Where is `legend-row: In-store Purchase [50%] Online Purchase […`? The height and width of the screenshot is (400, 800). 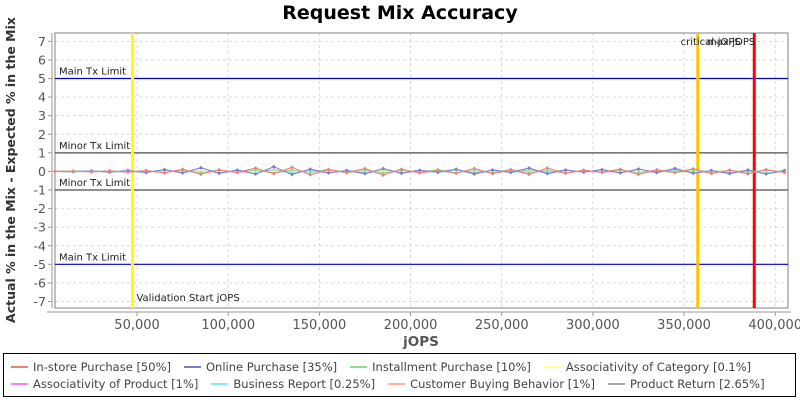 legend-row: In-store Purchase [50%] Online Purchase [… is located at coordinates (399, 367).